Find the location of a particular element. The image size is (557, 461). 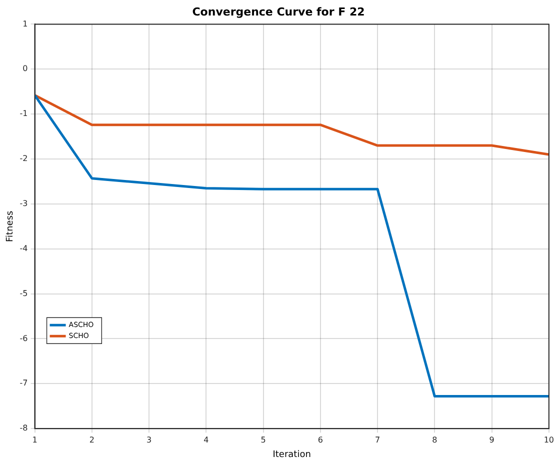

y-tick-label: -2 is located at coordinates (24, 159).